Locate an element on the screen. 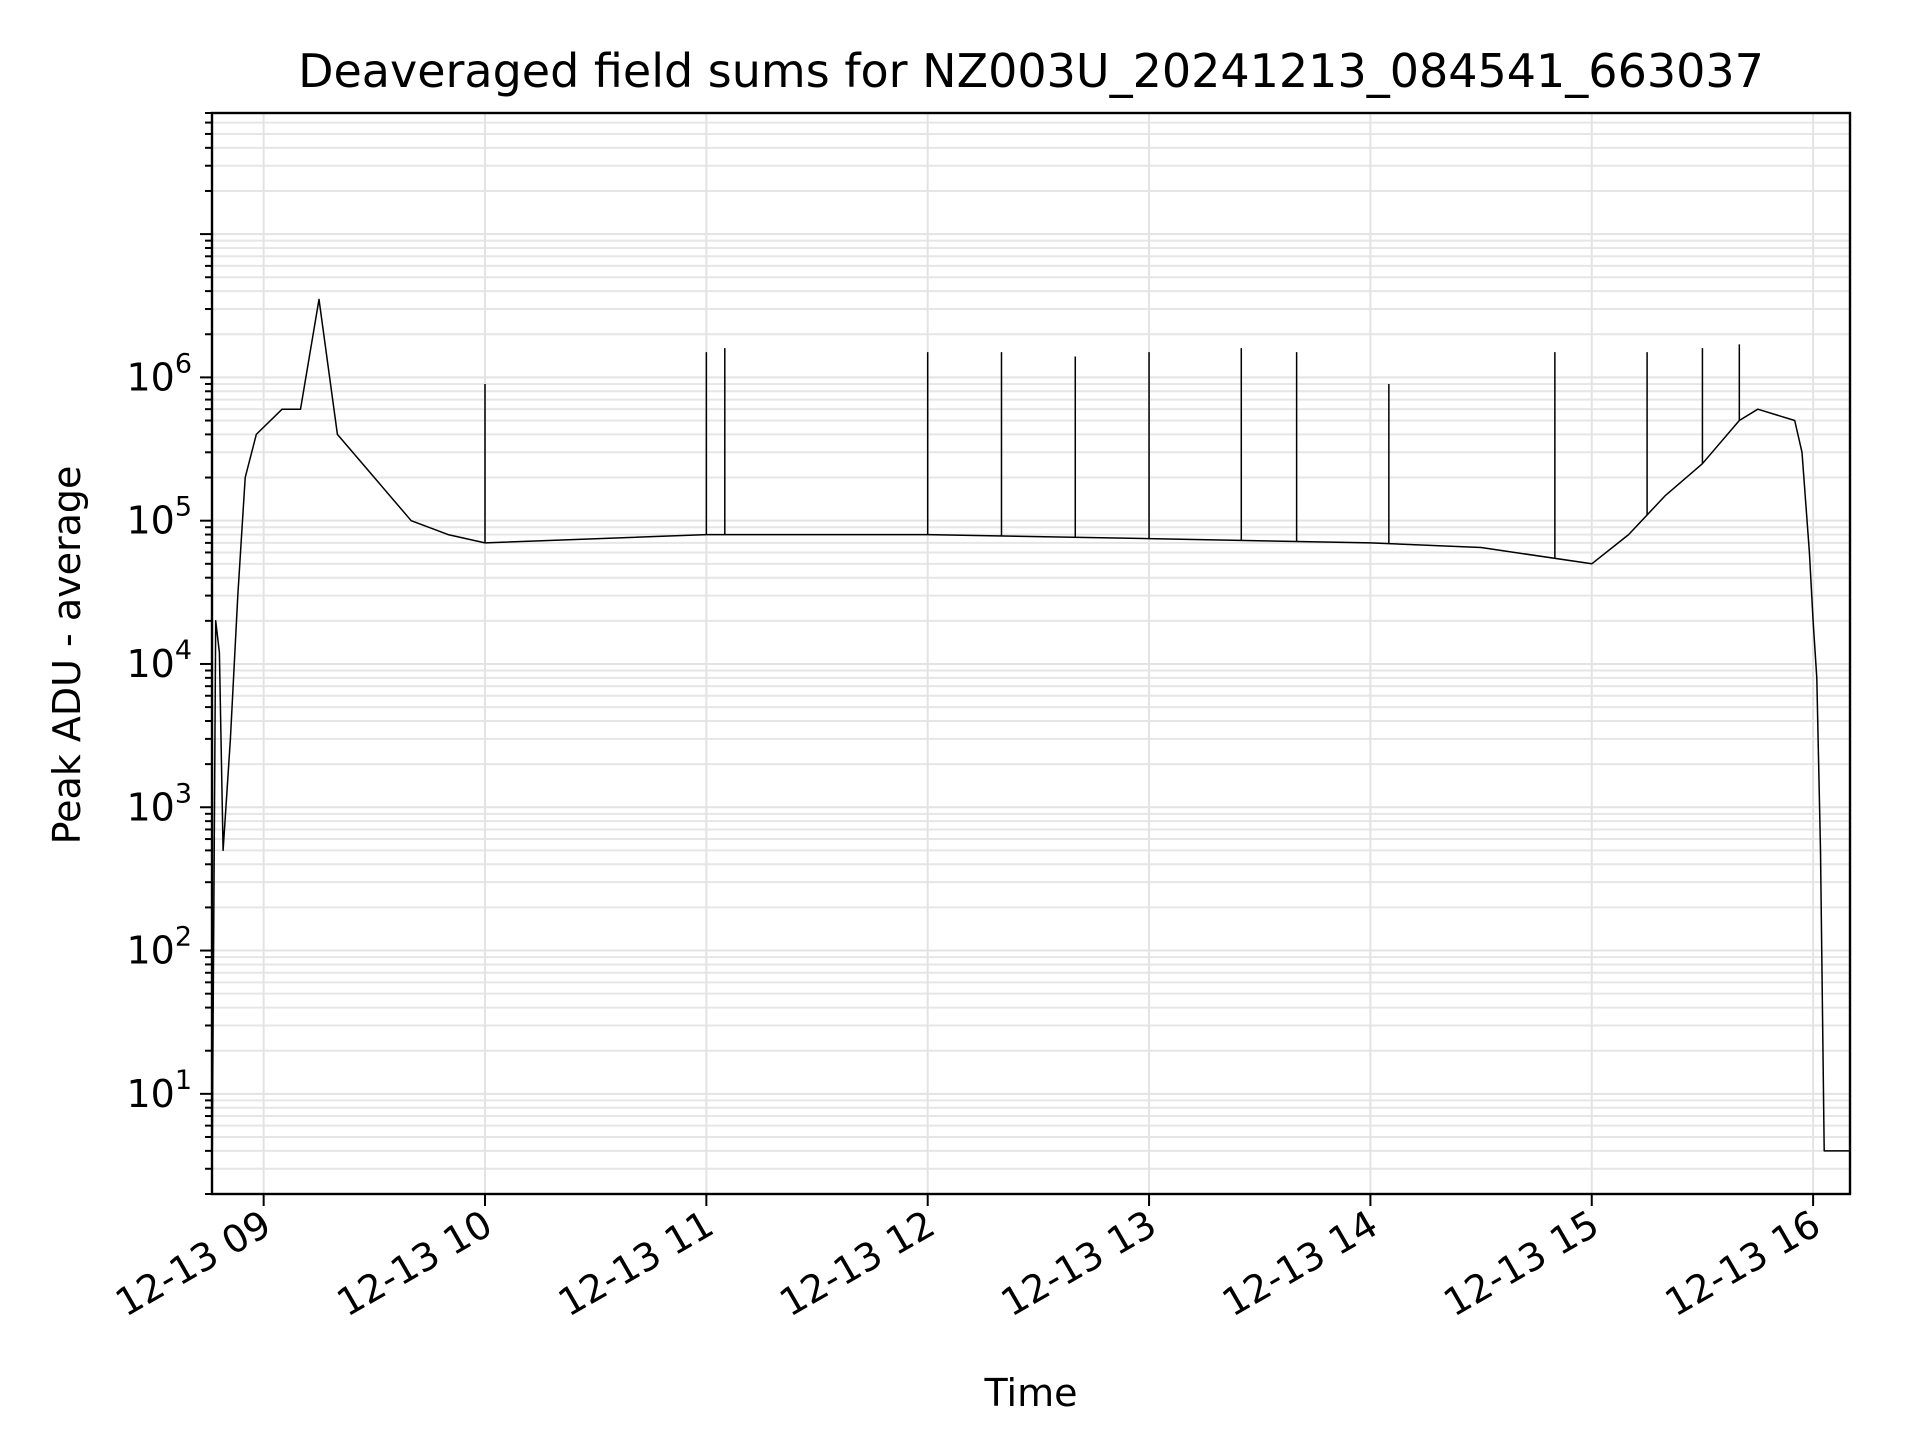  y-tick-label: 10² is located at coordinates (159, 947).